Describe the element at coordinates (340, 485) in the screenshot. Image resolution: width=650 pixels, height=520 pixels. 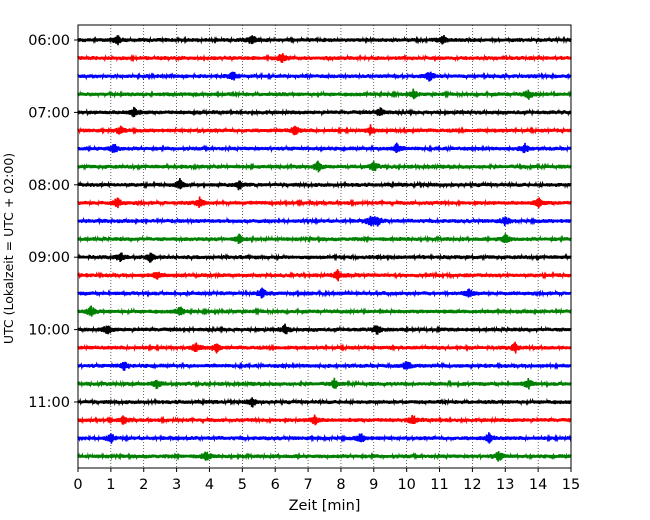
I see `x-tick-label: 8` at that location.